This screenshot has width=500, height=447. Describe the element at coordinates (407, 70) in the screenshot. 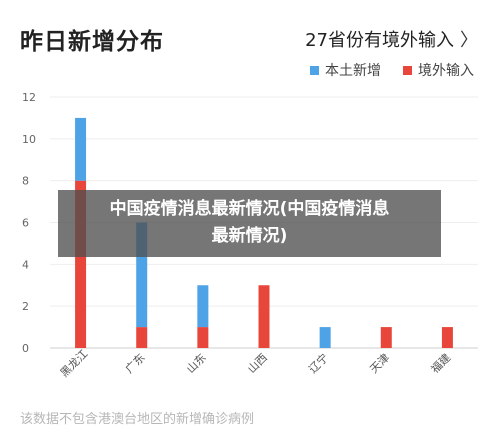

I see `legend-swatch-imported` at that location.